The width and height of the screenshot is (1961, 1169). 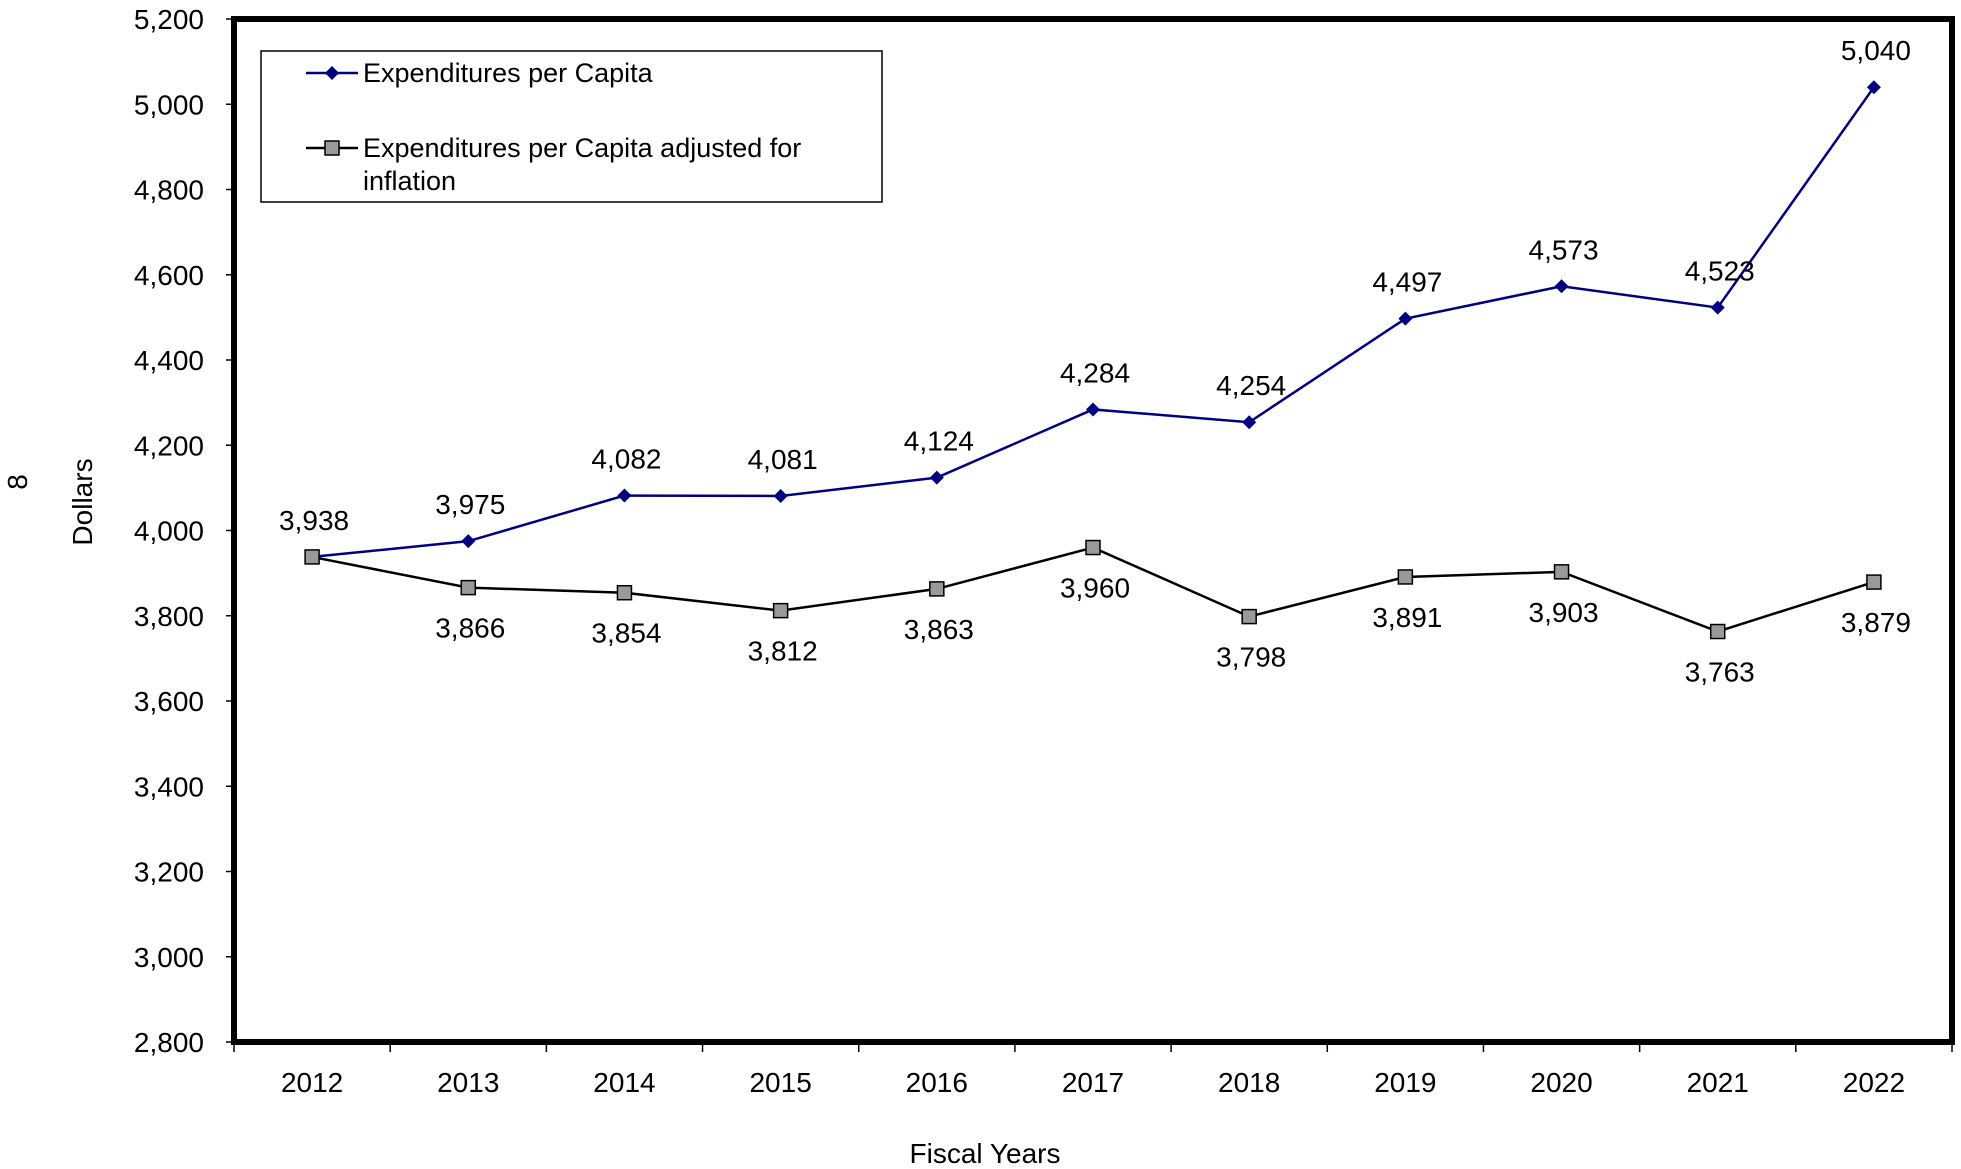 What do you see at coordinates (1407, 617) in the screenshot?
I see `data-label-1: 3,891` at bounding box center [1407, 617].